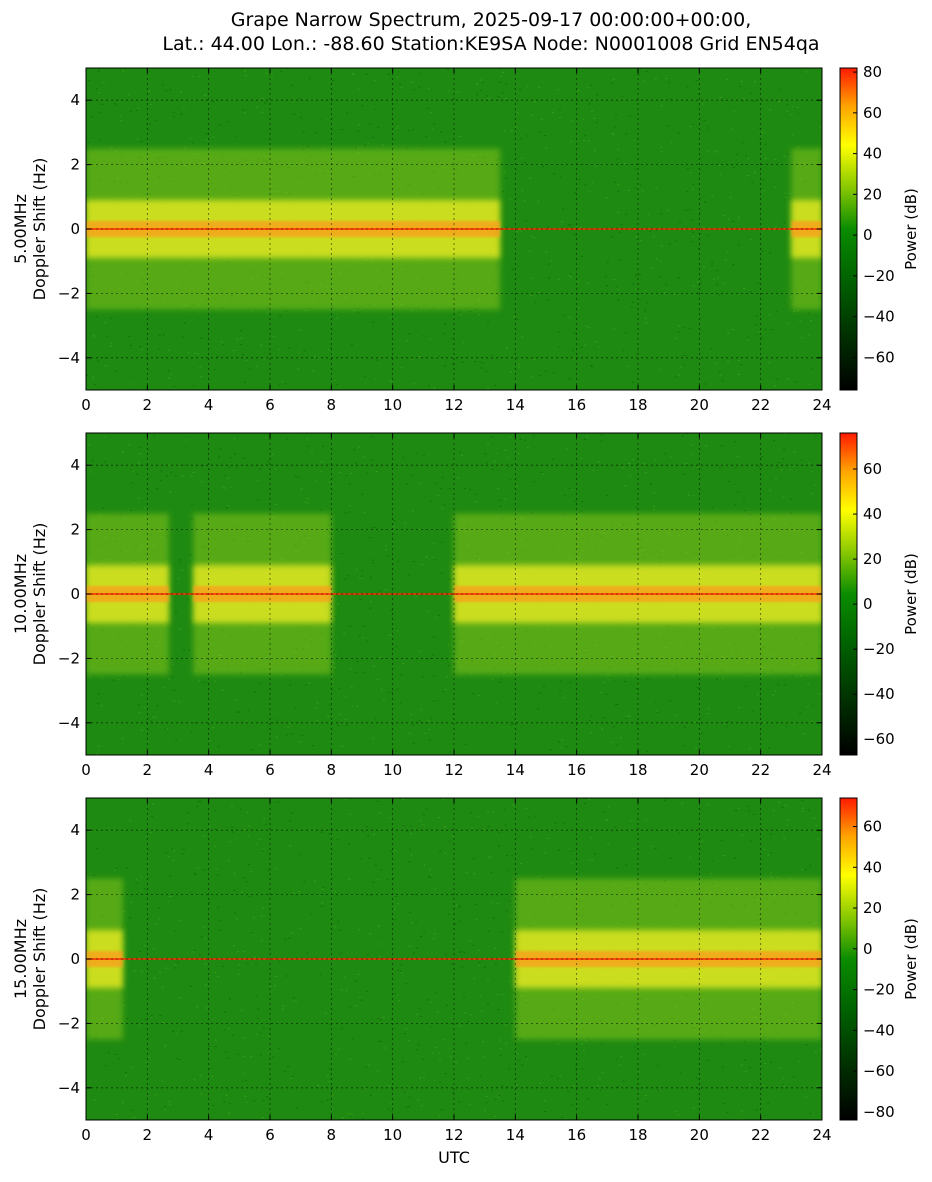  What do you see at coordinates (454, 1157) in the screenshot?
I see `x-axis-label: UTC` at bounding box center [454, 1157].